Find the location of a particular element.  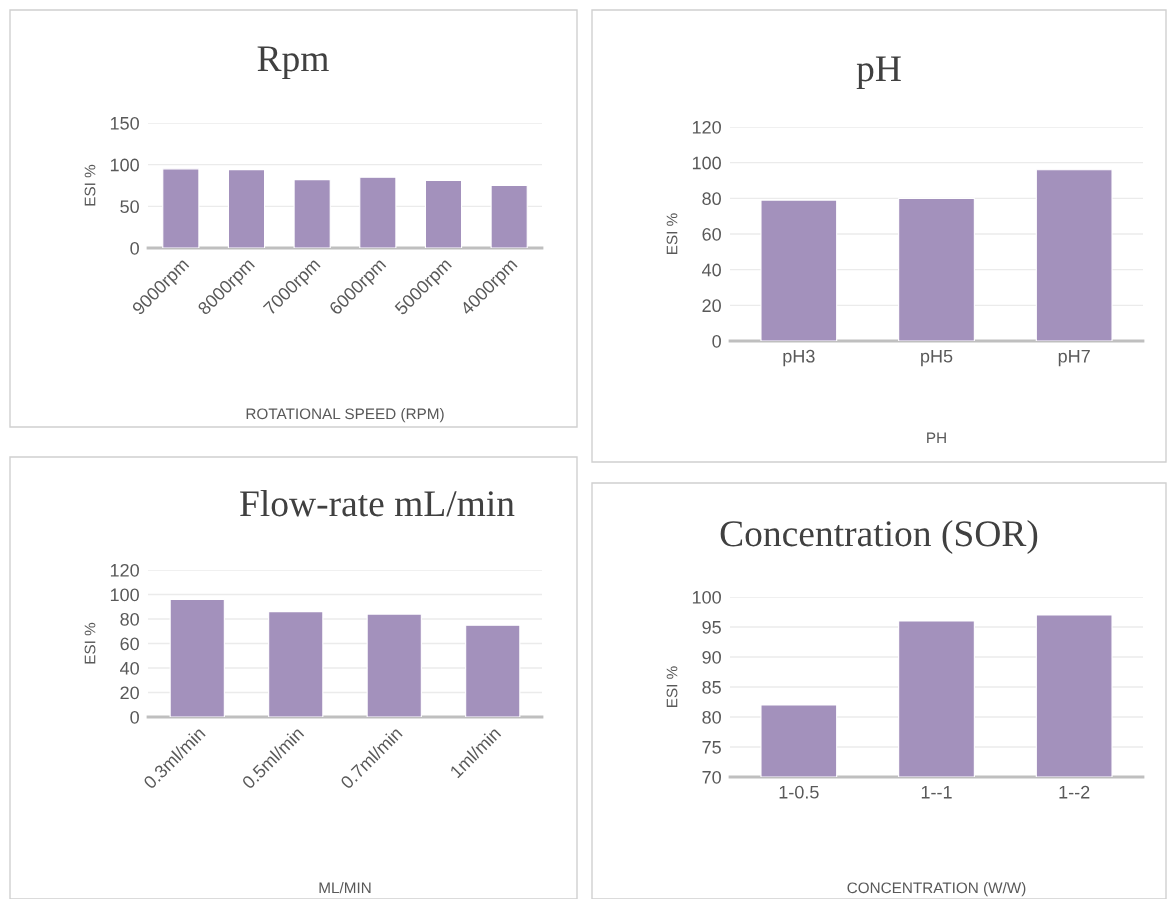

chart-title: pH is located at coordinates (878, 72).